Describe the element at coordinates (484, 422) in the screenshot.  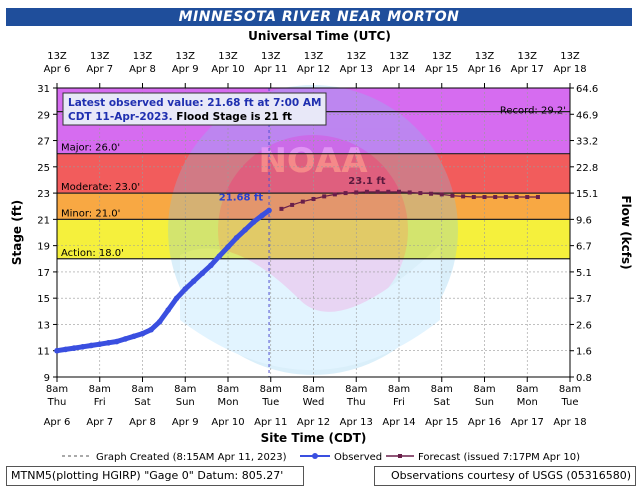
I see `bottom-tick-date: Apr 16` at that location.